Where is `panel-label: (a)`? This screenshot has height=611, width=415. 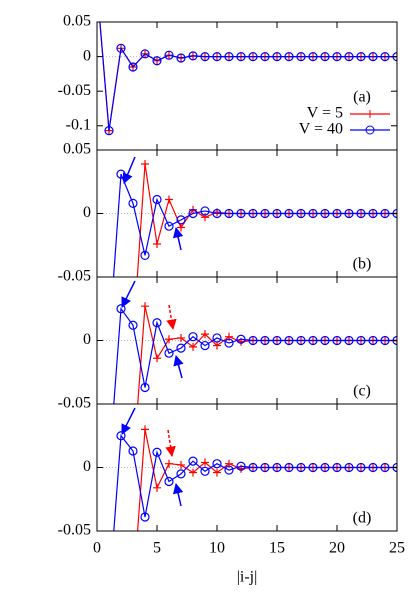 panel-label: (a) is located at coordinates (362, 97).